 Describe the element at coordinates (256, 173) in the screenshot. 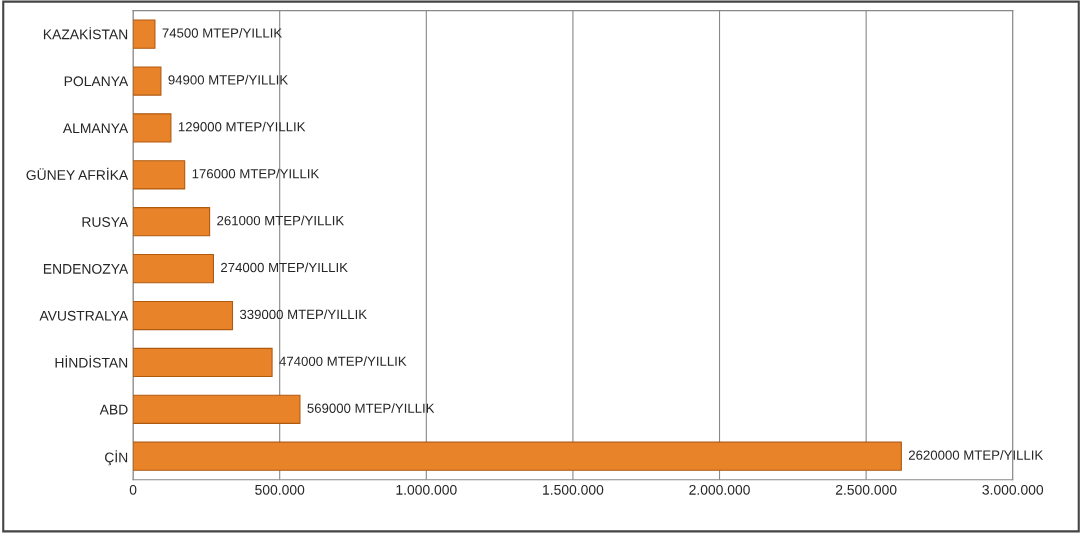

I see `data-label: 176000 MTEP/YILLIK` at that location.